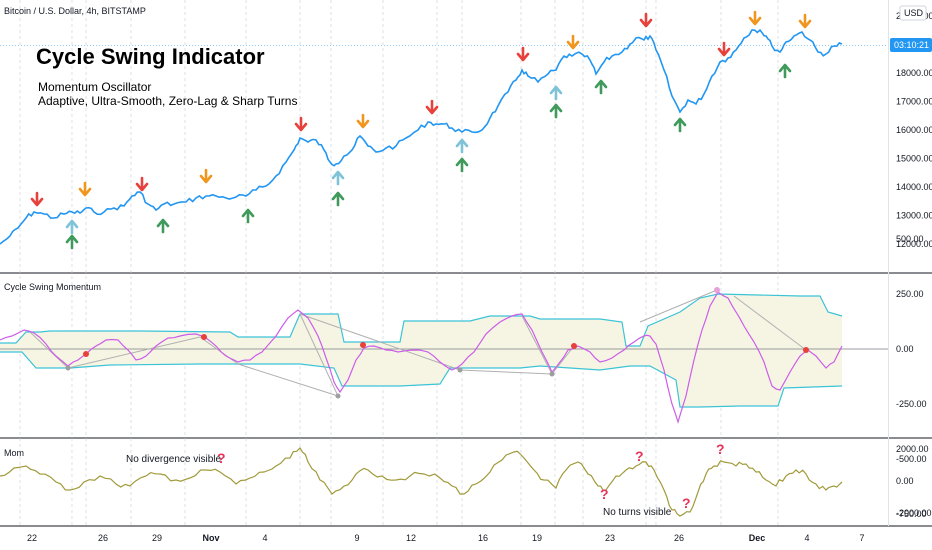  I want to click on scale-tick-label: 12000.00, so click(914, 244).